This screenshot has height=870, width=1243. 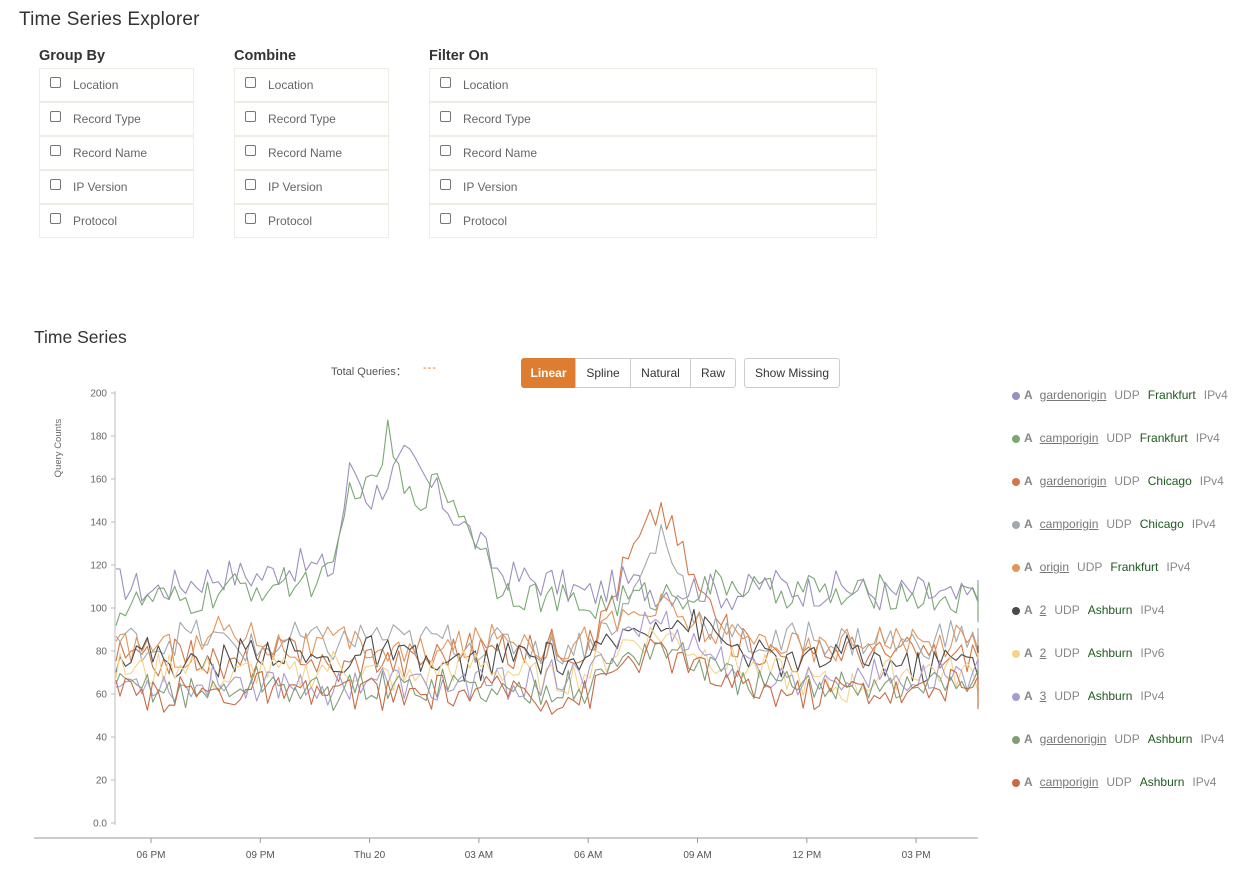 I want to click on group-by-title: Group By, so click(x=72, y=56).